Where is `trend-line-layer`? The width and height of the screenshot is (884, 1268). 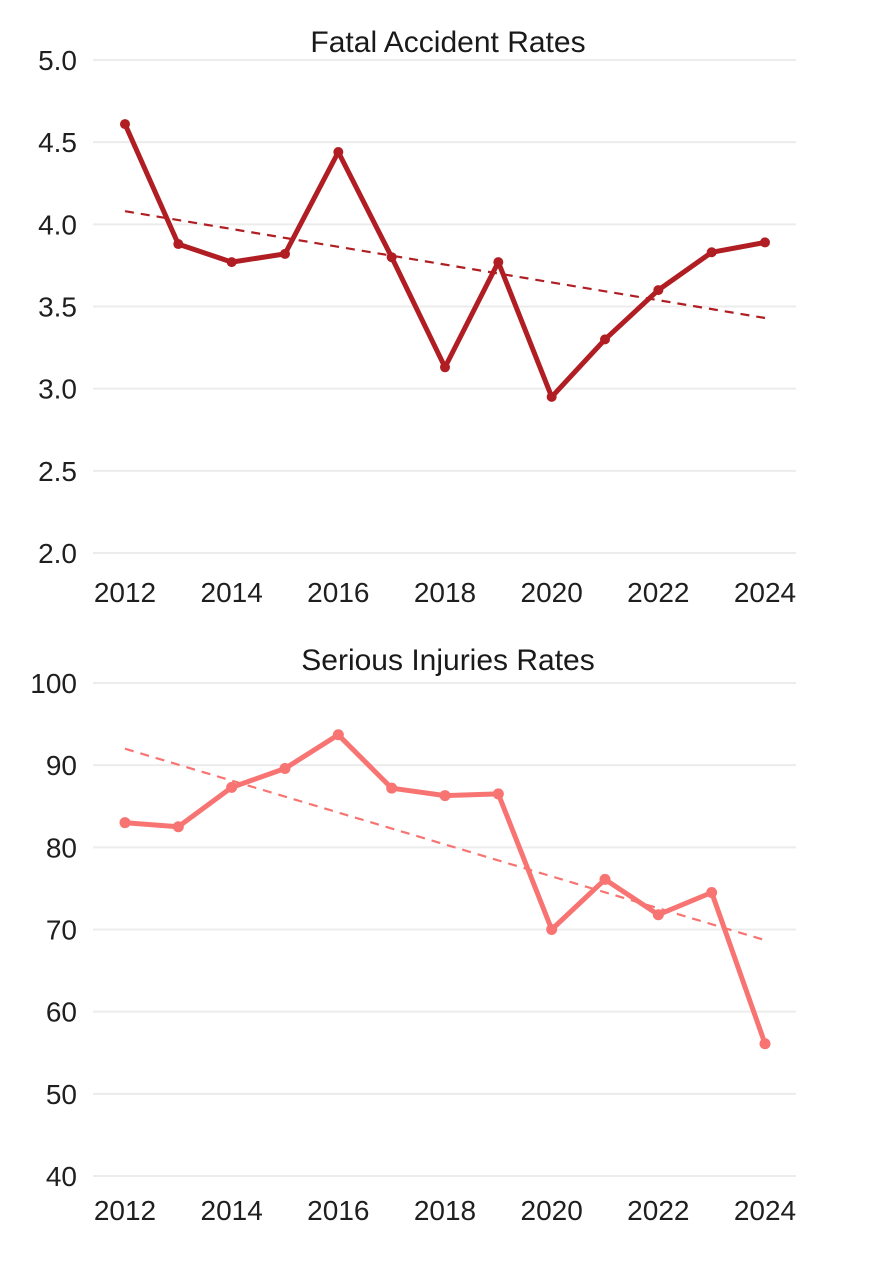 trend-line-layer is located at coordinates (445, 265).